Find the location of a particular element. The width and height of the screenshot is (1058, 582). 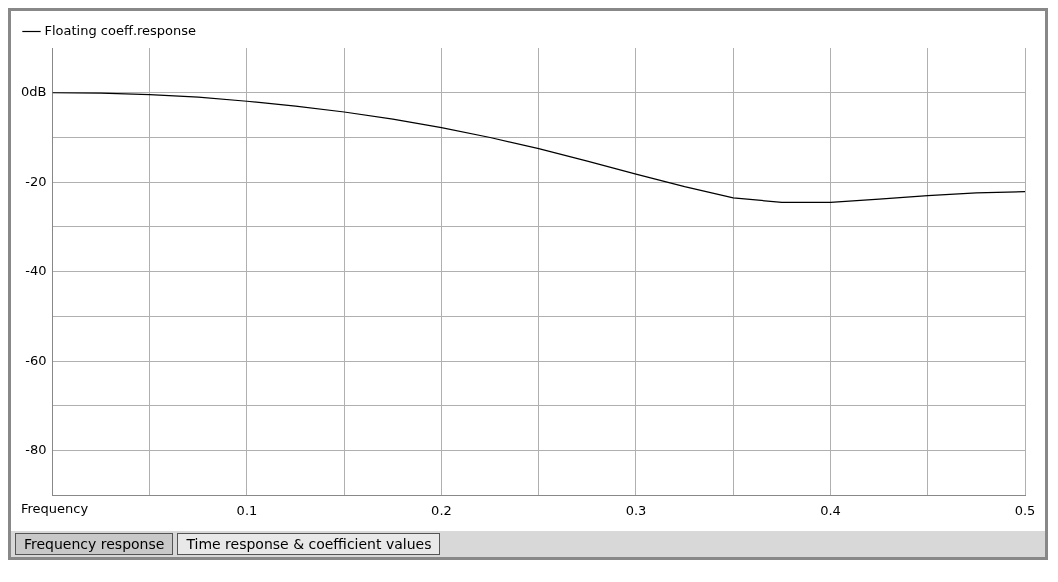

x-tick-label: 0.2 is located at coordinates (441, 510).